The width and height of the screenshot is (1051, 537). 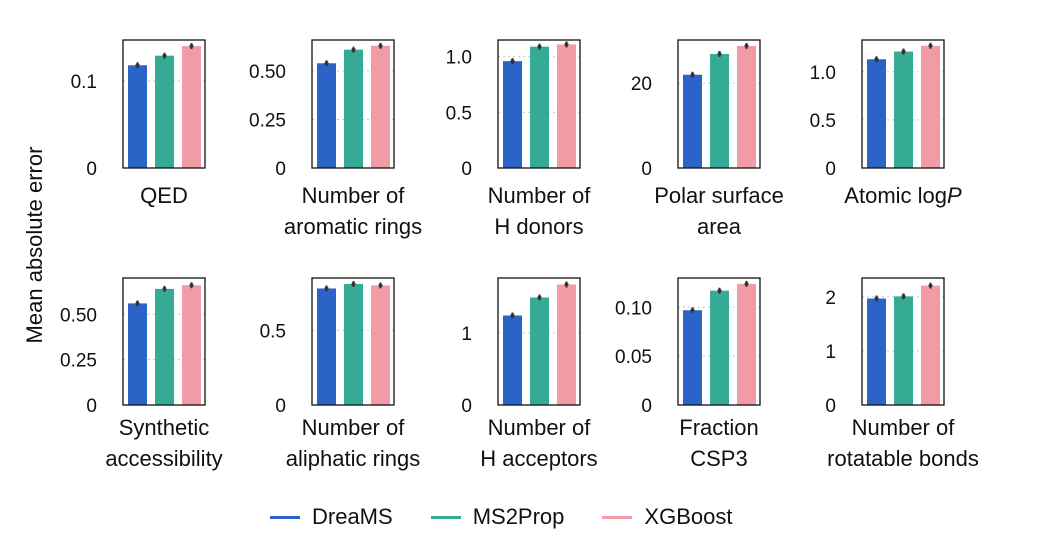 I want to click on subplot-3: 0 20 Polar surface area, so click(x=707, y=139).